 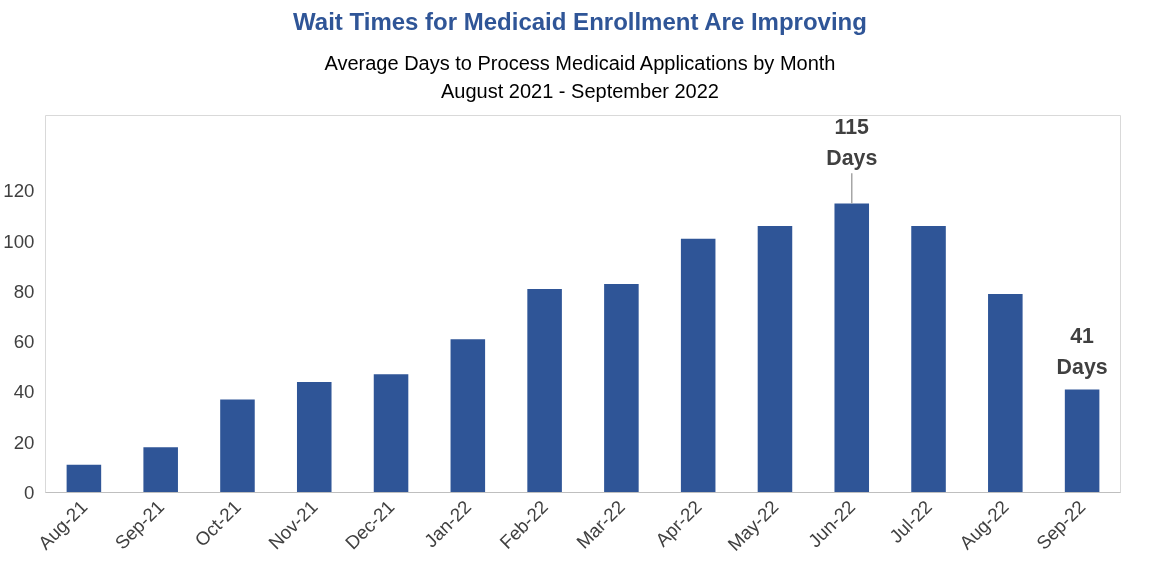 I want to click on annotation: 41 Days, so click(x=1082, y=351).